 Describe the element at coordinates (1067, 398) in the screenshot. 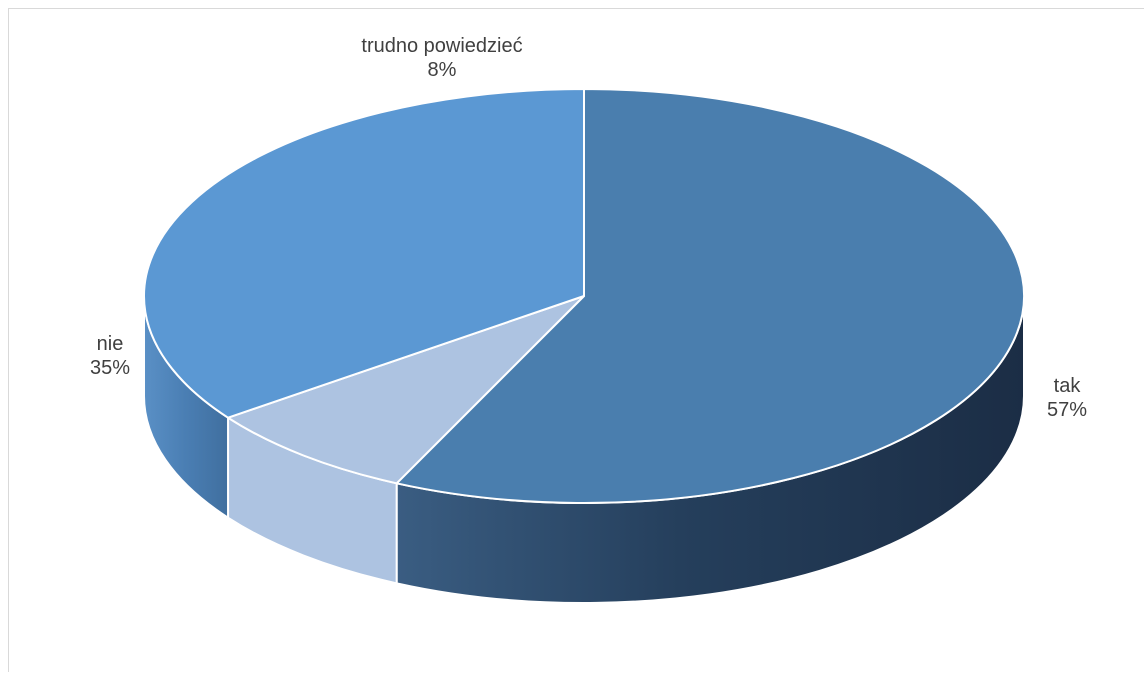

I see `slice-label-tak: tak 57%` at that location.